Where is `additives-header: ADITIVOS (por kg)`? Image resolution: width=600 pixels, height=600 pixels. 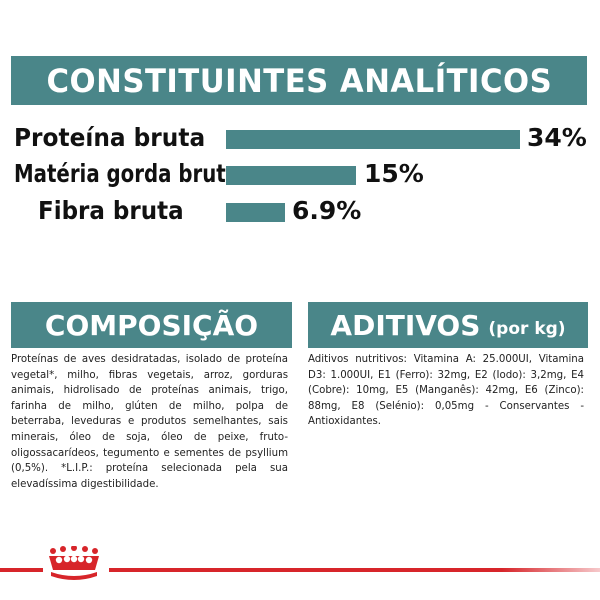 additives-header: ADITIVOS (por kg) is located at coordinates (448, 325).